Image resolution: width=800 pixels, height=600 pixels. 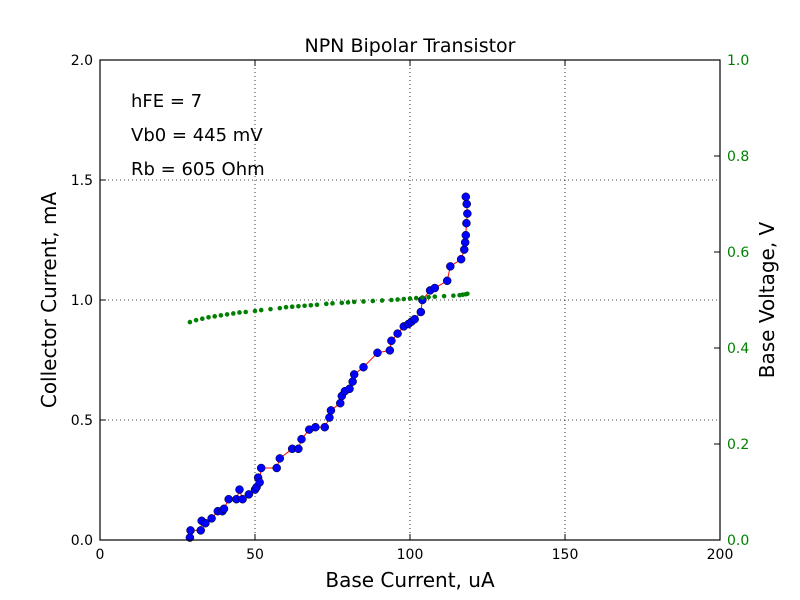 What do you see at coordinates (410, 46) in the screenshot?
I see `chart-title: NPN Bipolar Transistor` at bounding box center [410, 46].